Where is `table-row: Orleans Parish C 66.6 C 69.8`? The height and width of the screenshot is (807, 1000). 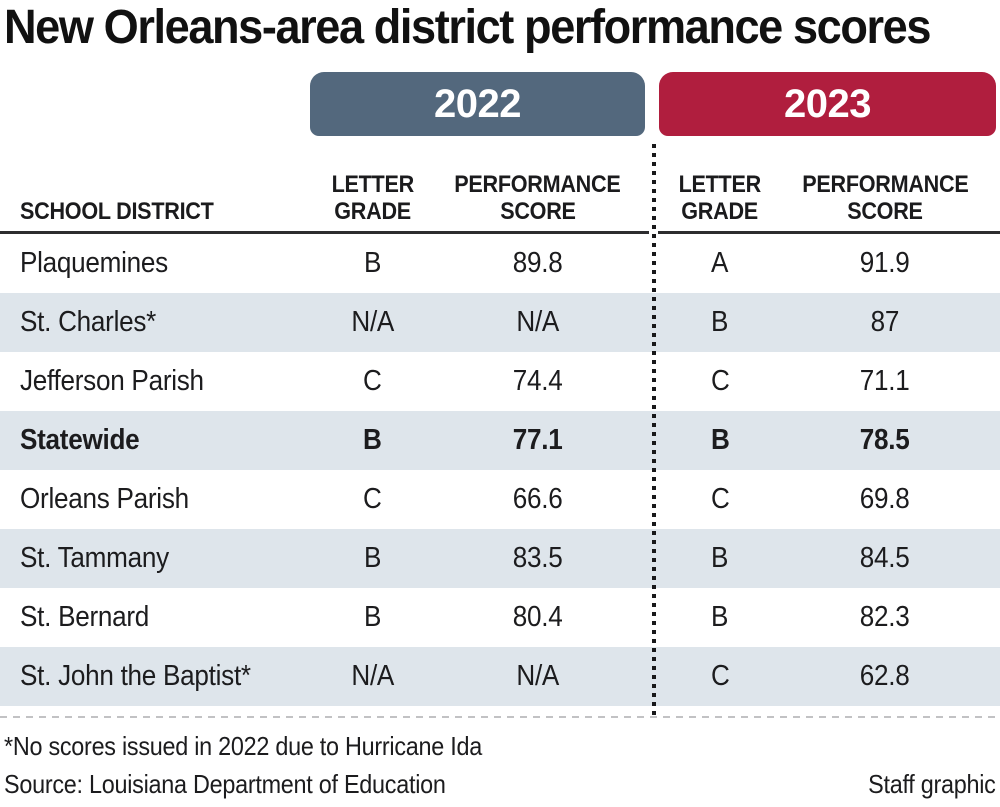 table-row: Orleans Parish C 66.6 C 69.8 is located at coordinates (500, 499).